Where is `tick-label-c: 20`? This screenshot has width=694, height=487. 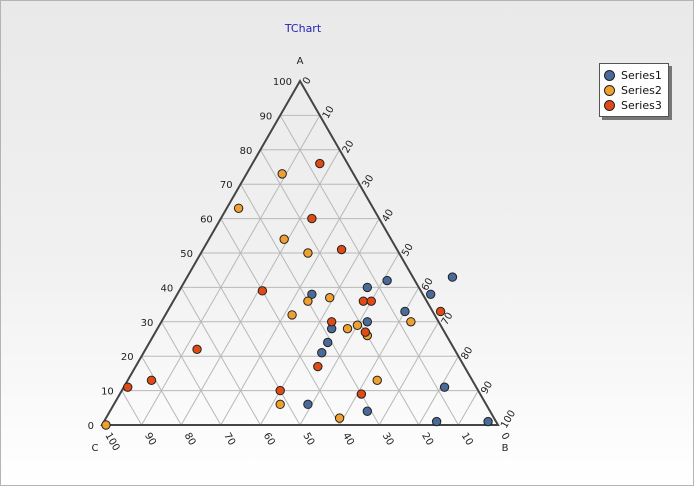
tick-label-c: 20 is located at coordinates (427, 439).